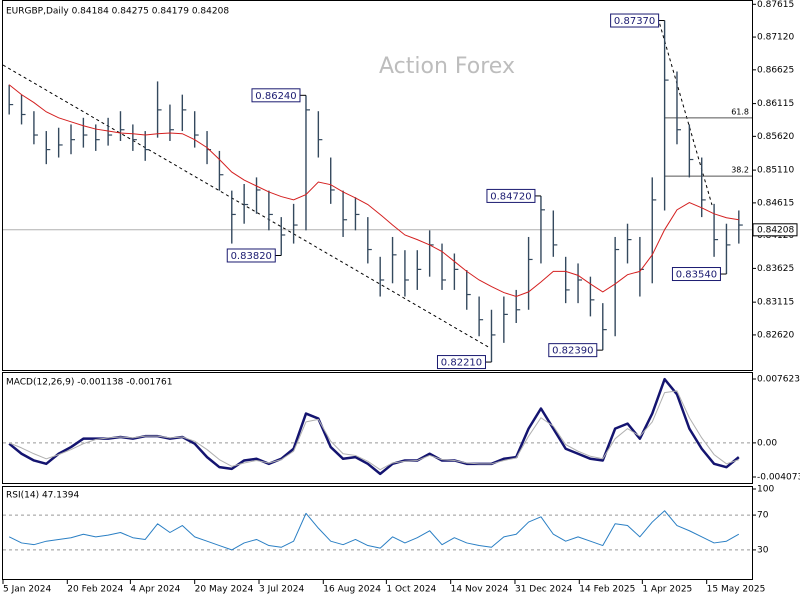 The height and width of the screenshot is (600, 800). What do you see at coordinates (544, 590) in the screenshot?
I see `x-tick-label: 31 Dec 2024` at bounding box center [544, 590].